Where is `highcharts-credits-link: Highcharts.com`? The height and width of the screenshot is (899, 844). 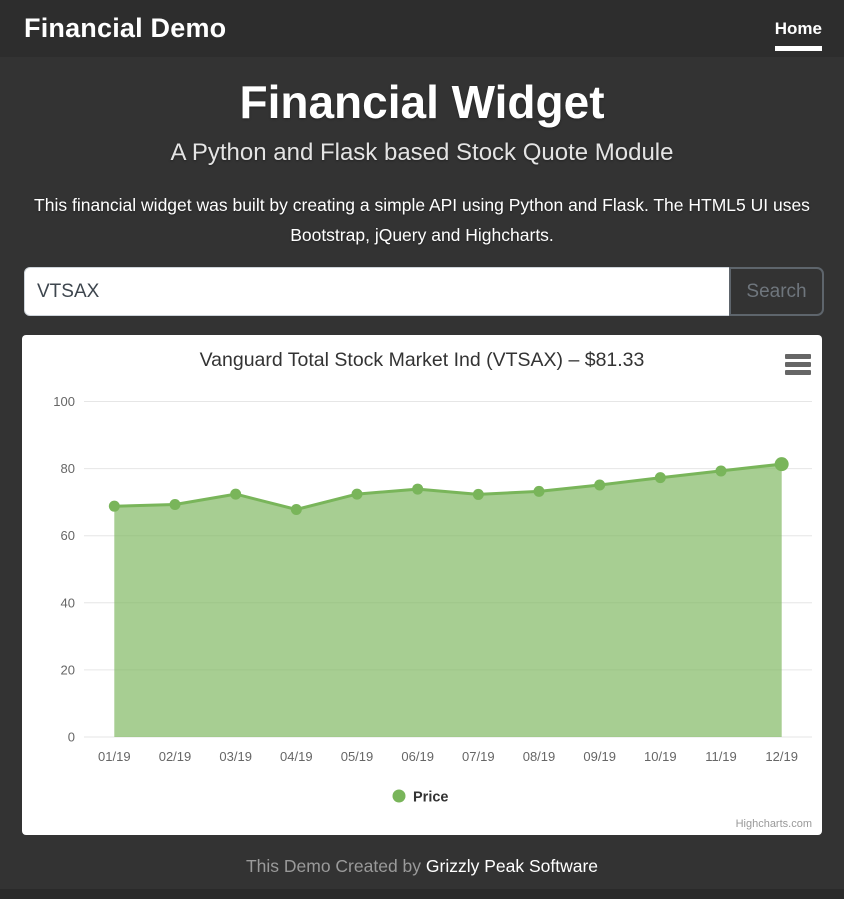
highcharts-credits-link: Highcharts.com is located at coordinates (774, 824).